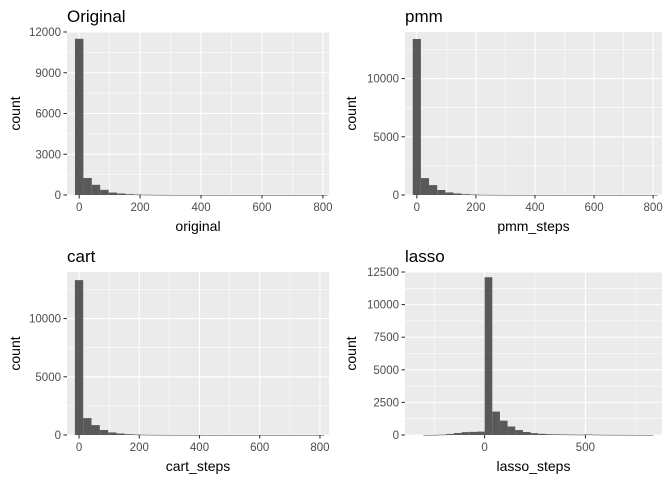  I want to click on panel-title: pmm, so click(424, 16).